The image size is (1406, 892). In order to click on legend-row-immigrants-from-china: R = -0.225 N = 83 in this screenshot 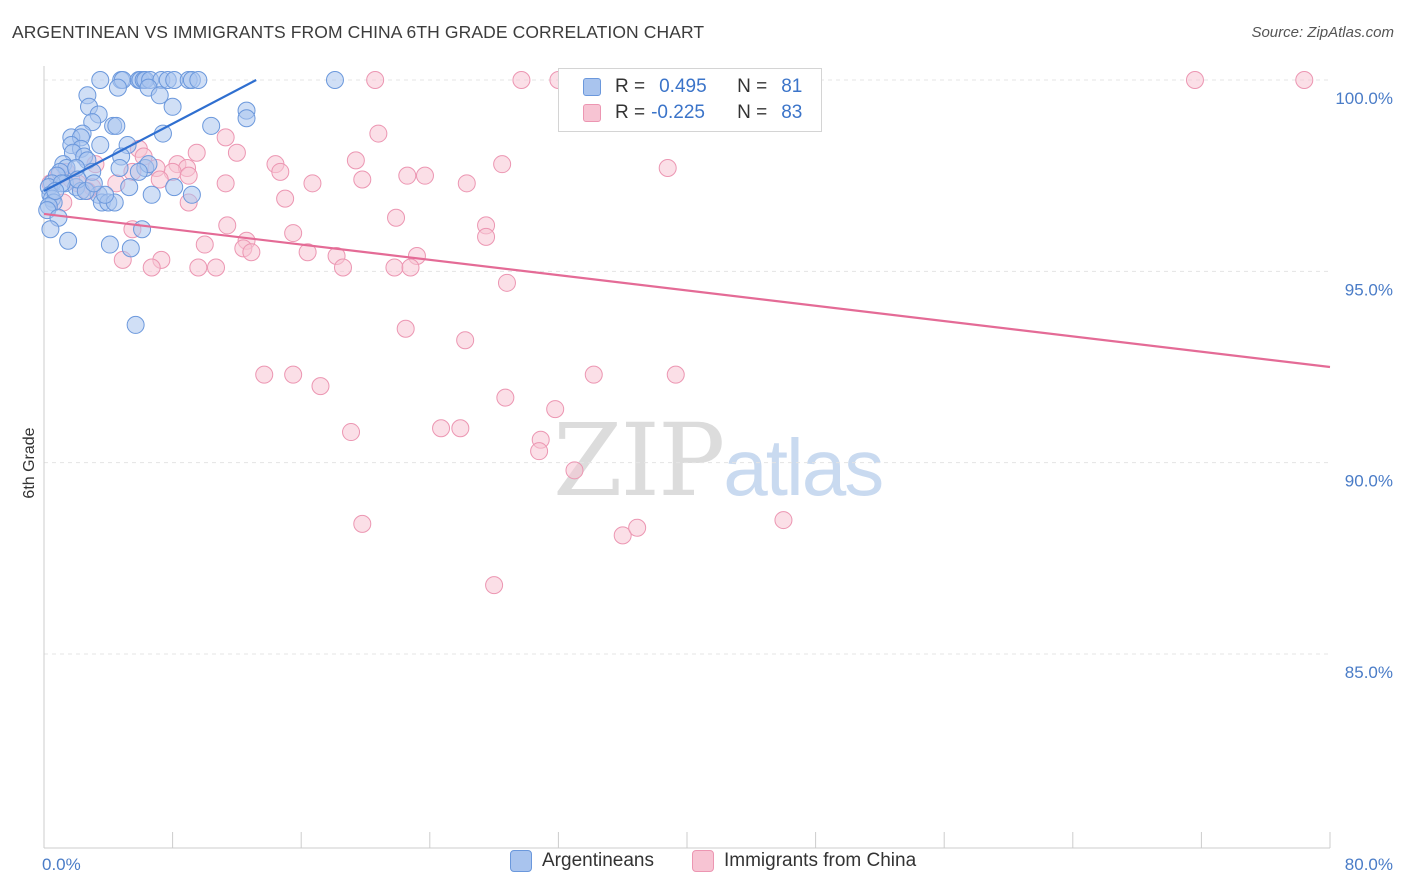, I will do `click(680, 113)`.